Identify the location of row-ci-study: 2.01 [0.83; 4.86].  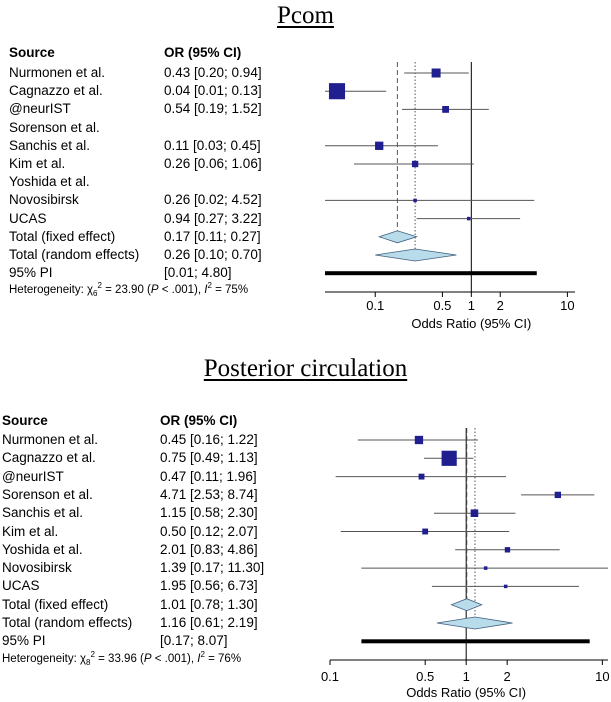
(209, 549).